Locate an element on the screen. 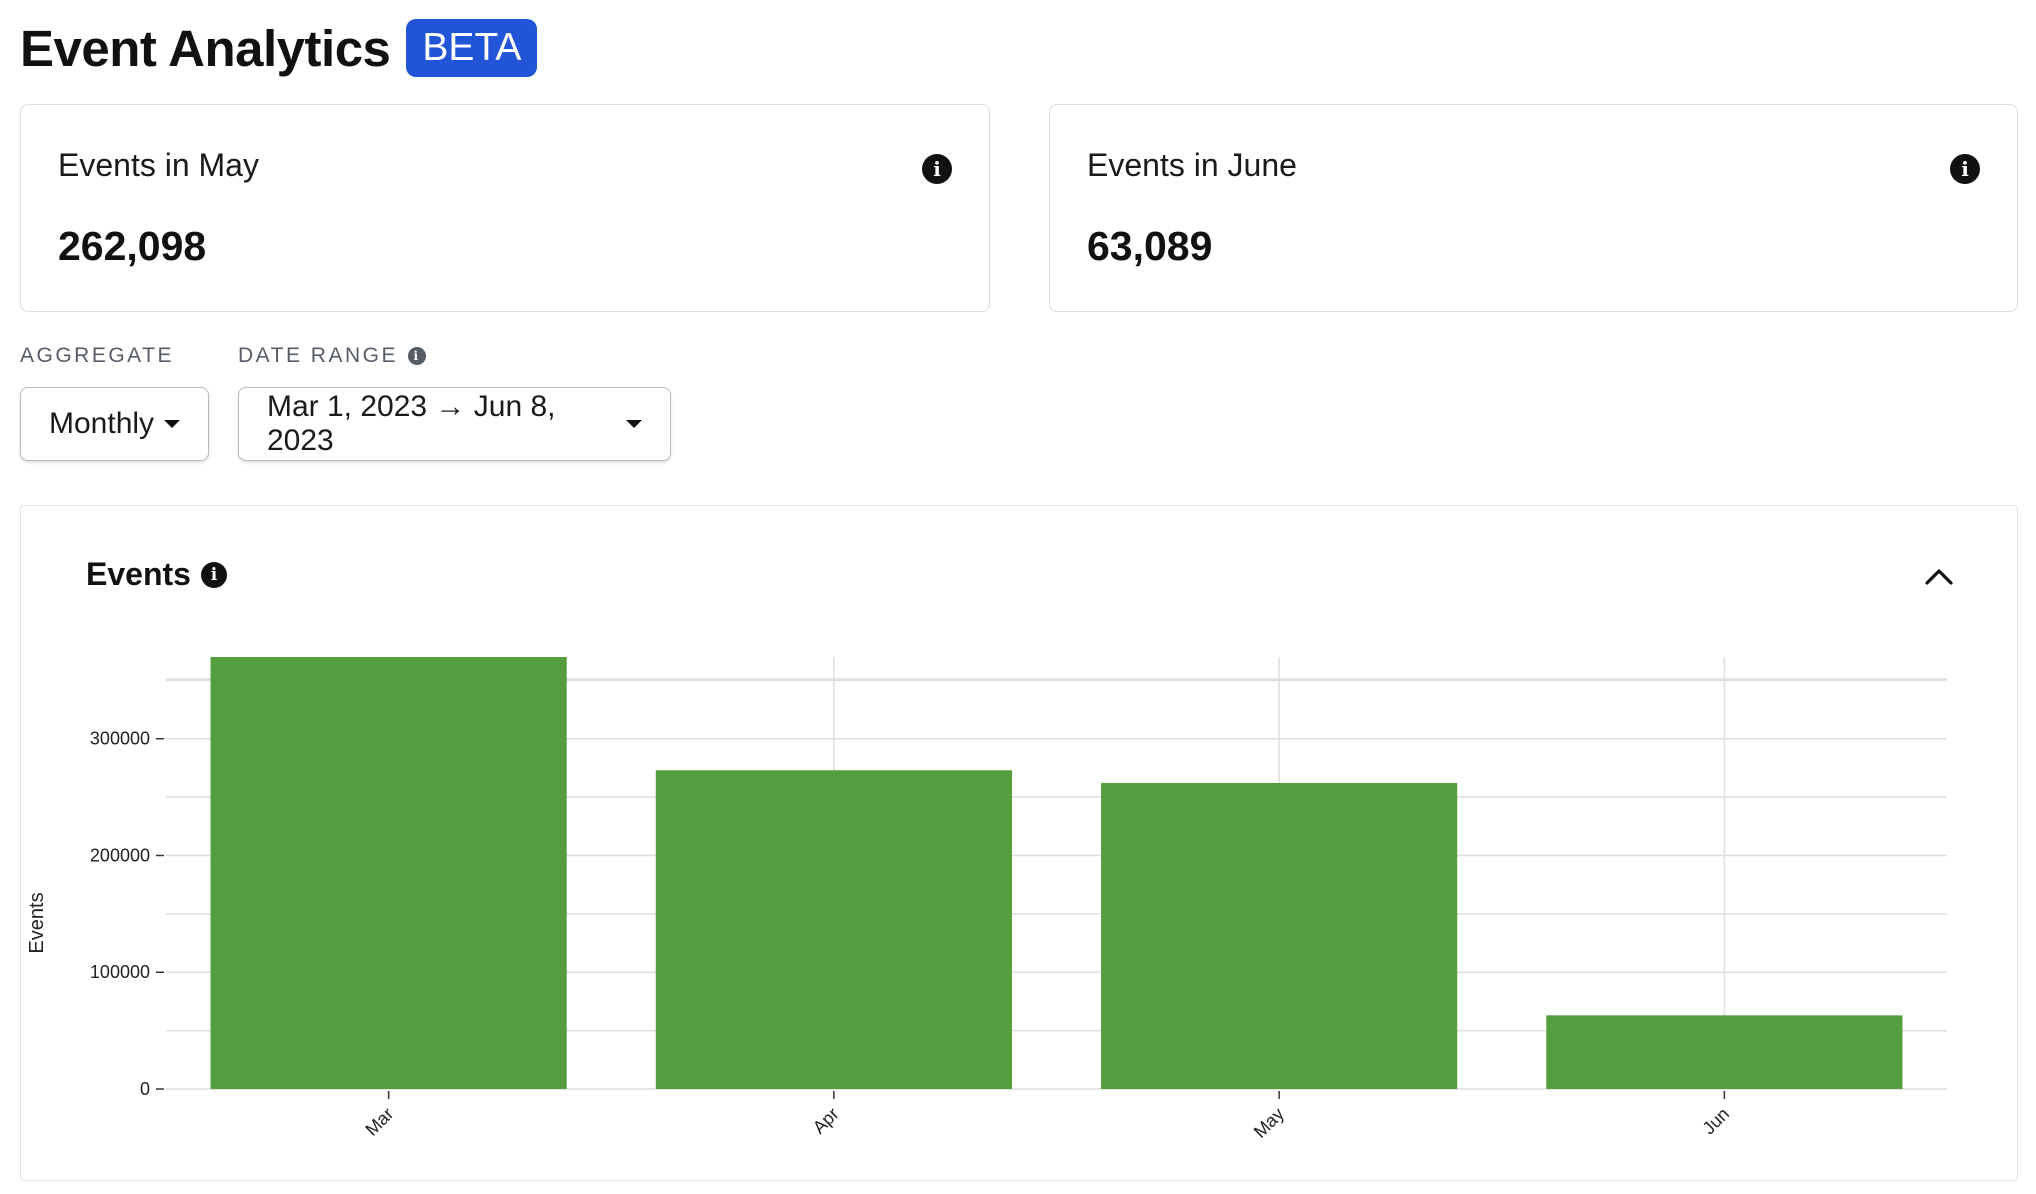 The height and width of the screenshot is (1194, 2036). y-tick-label: 200000 is located at coordinates (120, 855).